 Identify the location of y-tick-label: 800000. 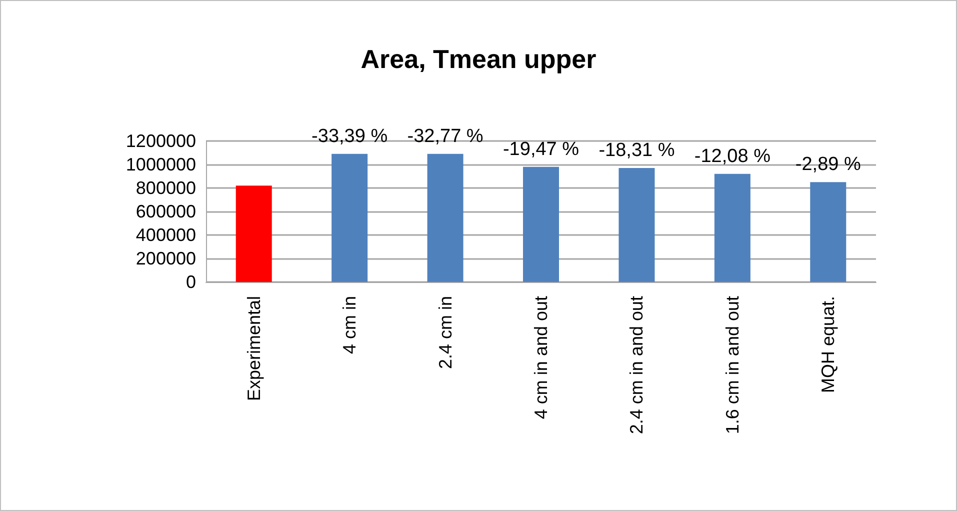
(166, 188).